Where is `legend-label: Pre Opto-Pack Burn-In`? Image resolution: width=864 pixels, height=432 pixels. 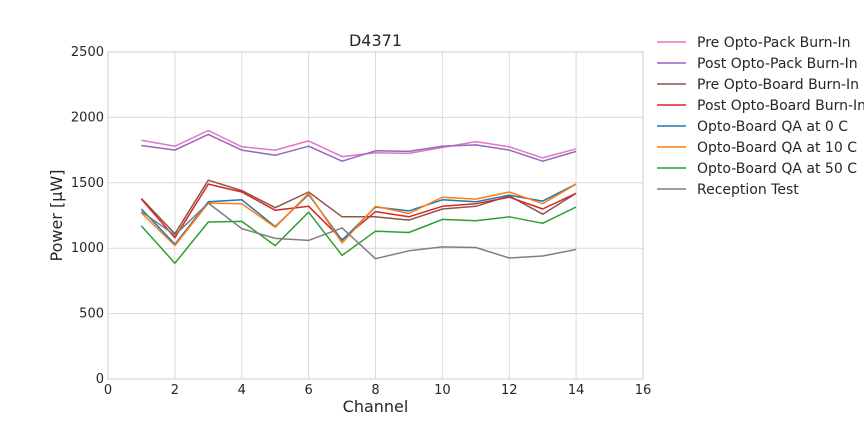 legend-label: Pre Opto-Pack Burn-In is located at coordinates (774, 43).